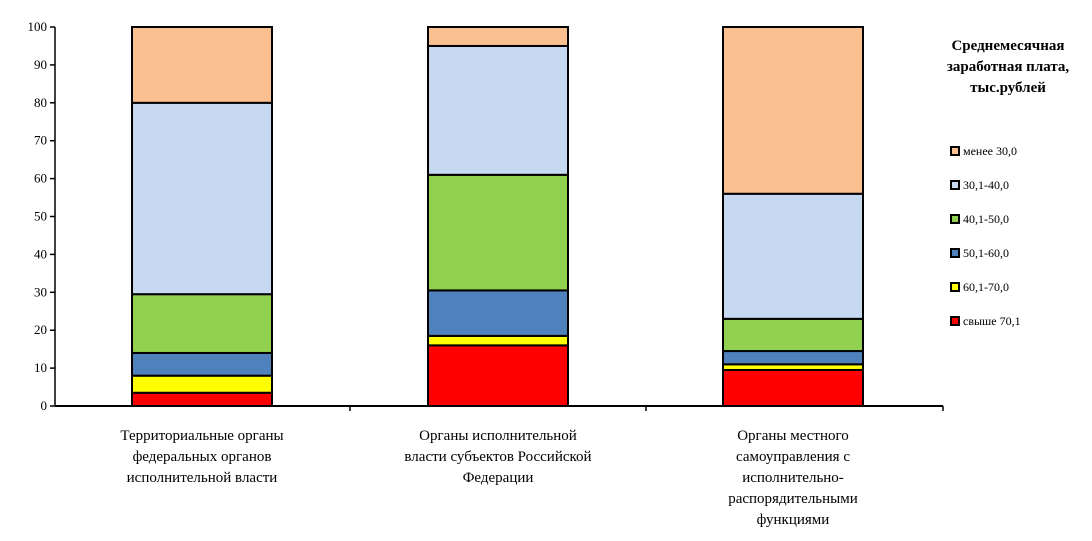 Image resolution: width=1092 pixels, height=541 pixels. What do you see at coordinates (986, 185) in the screenshot?
I see `legend-label: 30,1-40,0` at bounding box center [986, 185].